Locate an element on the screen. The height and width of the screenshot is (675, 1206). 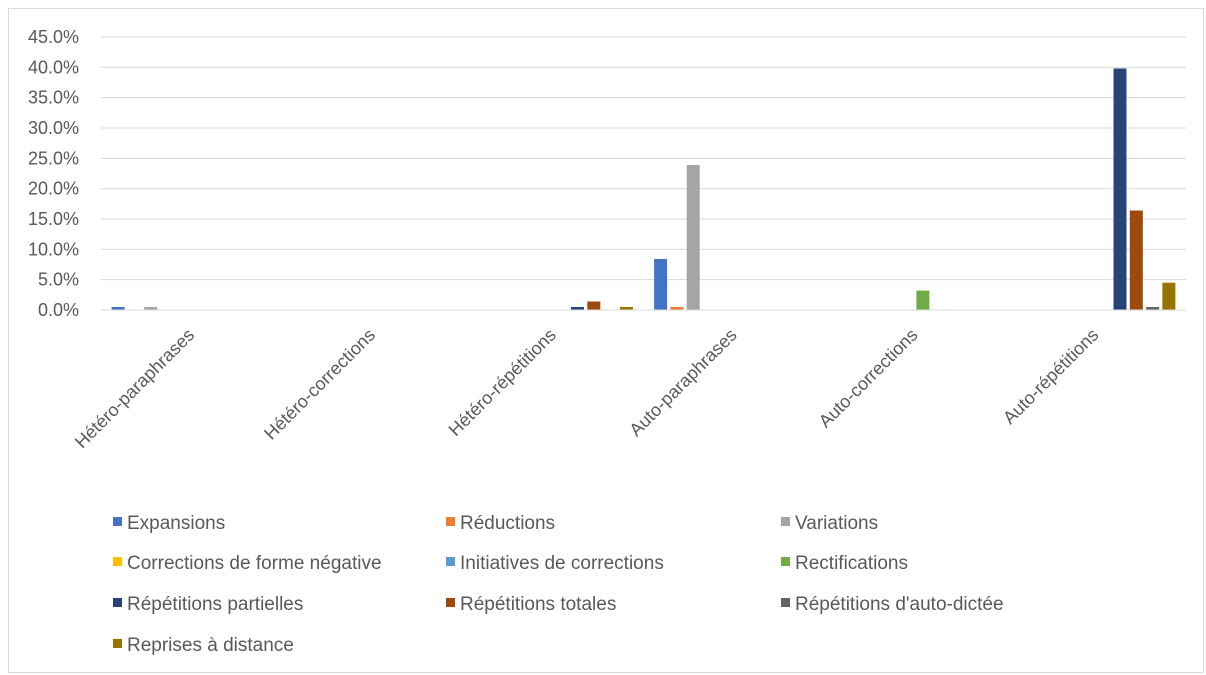
y-tick-label: 0.0% is located at coordinates (58, 310).